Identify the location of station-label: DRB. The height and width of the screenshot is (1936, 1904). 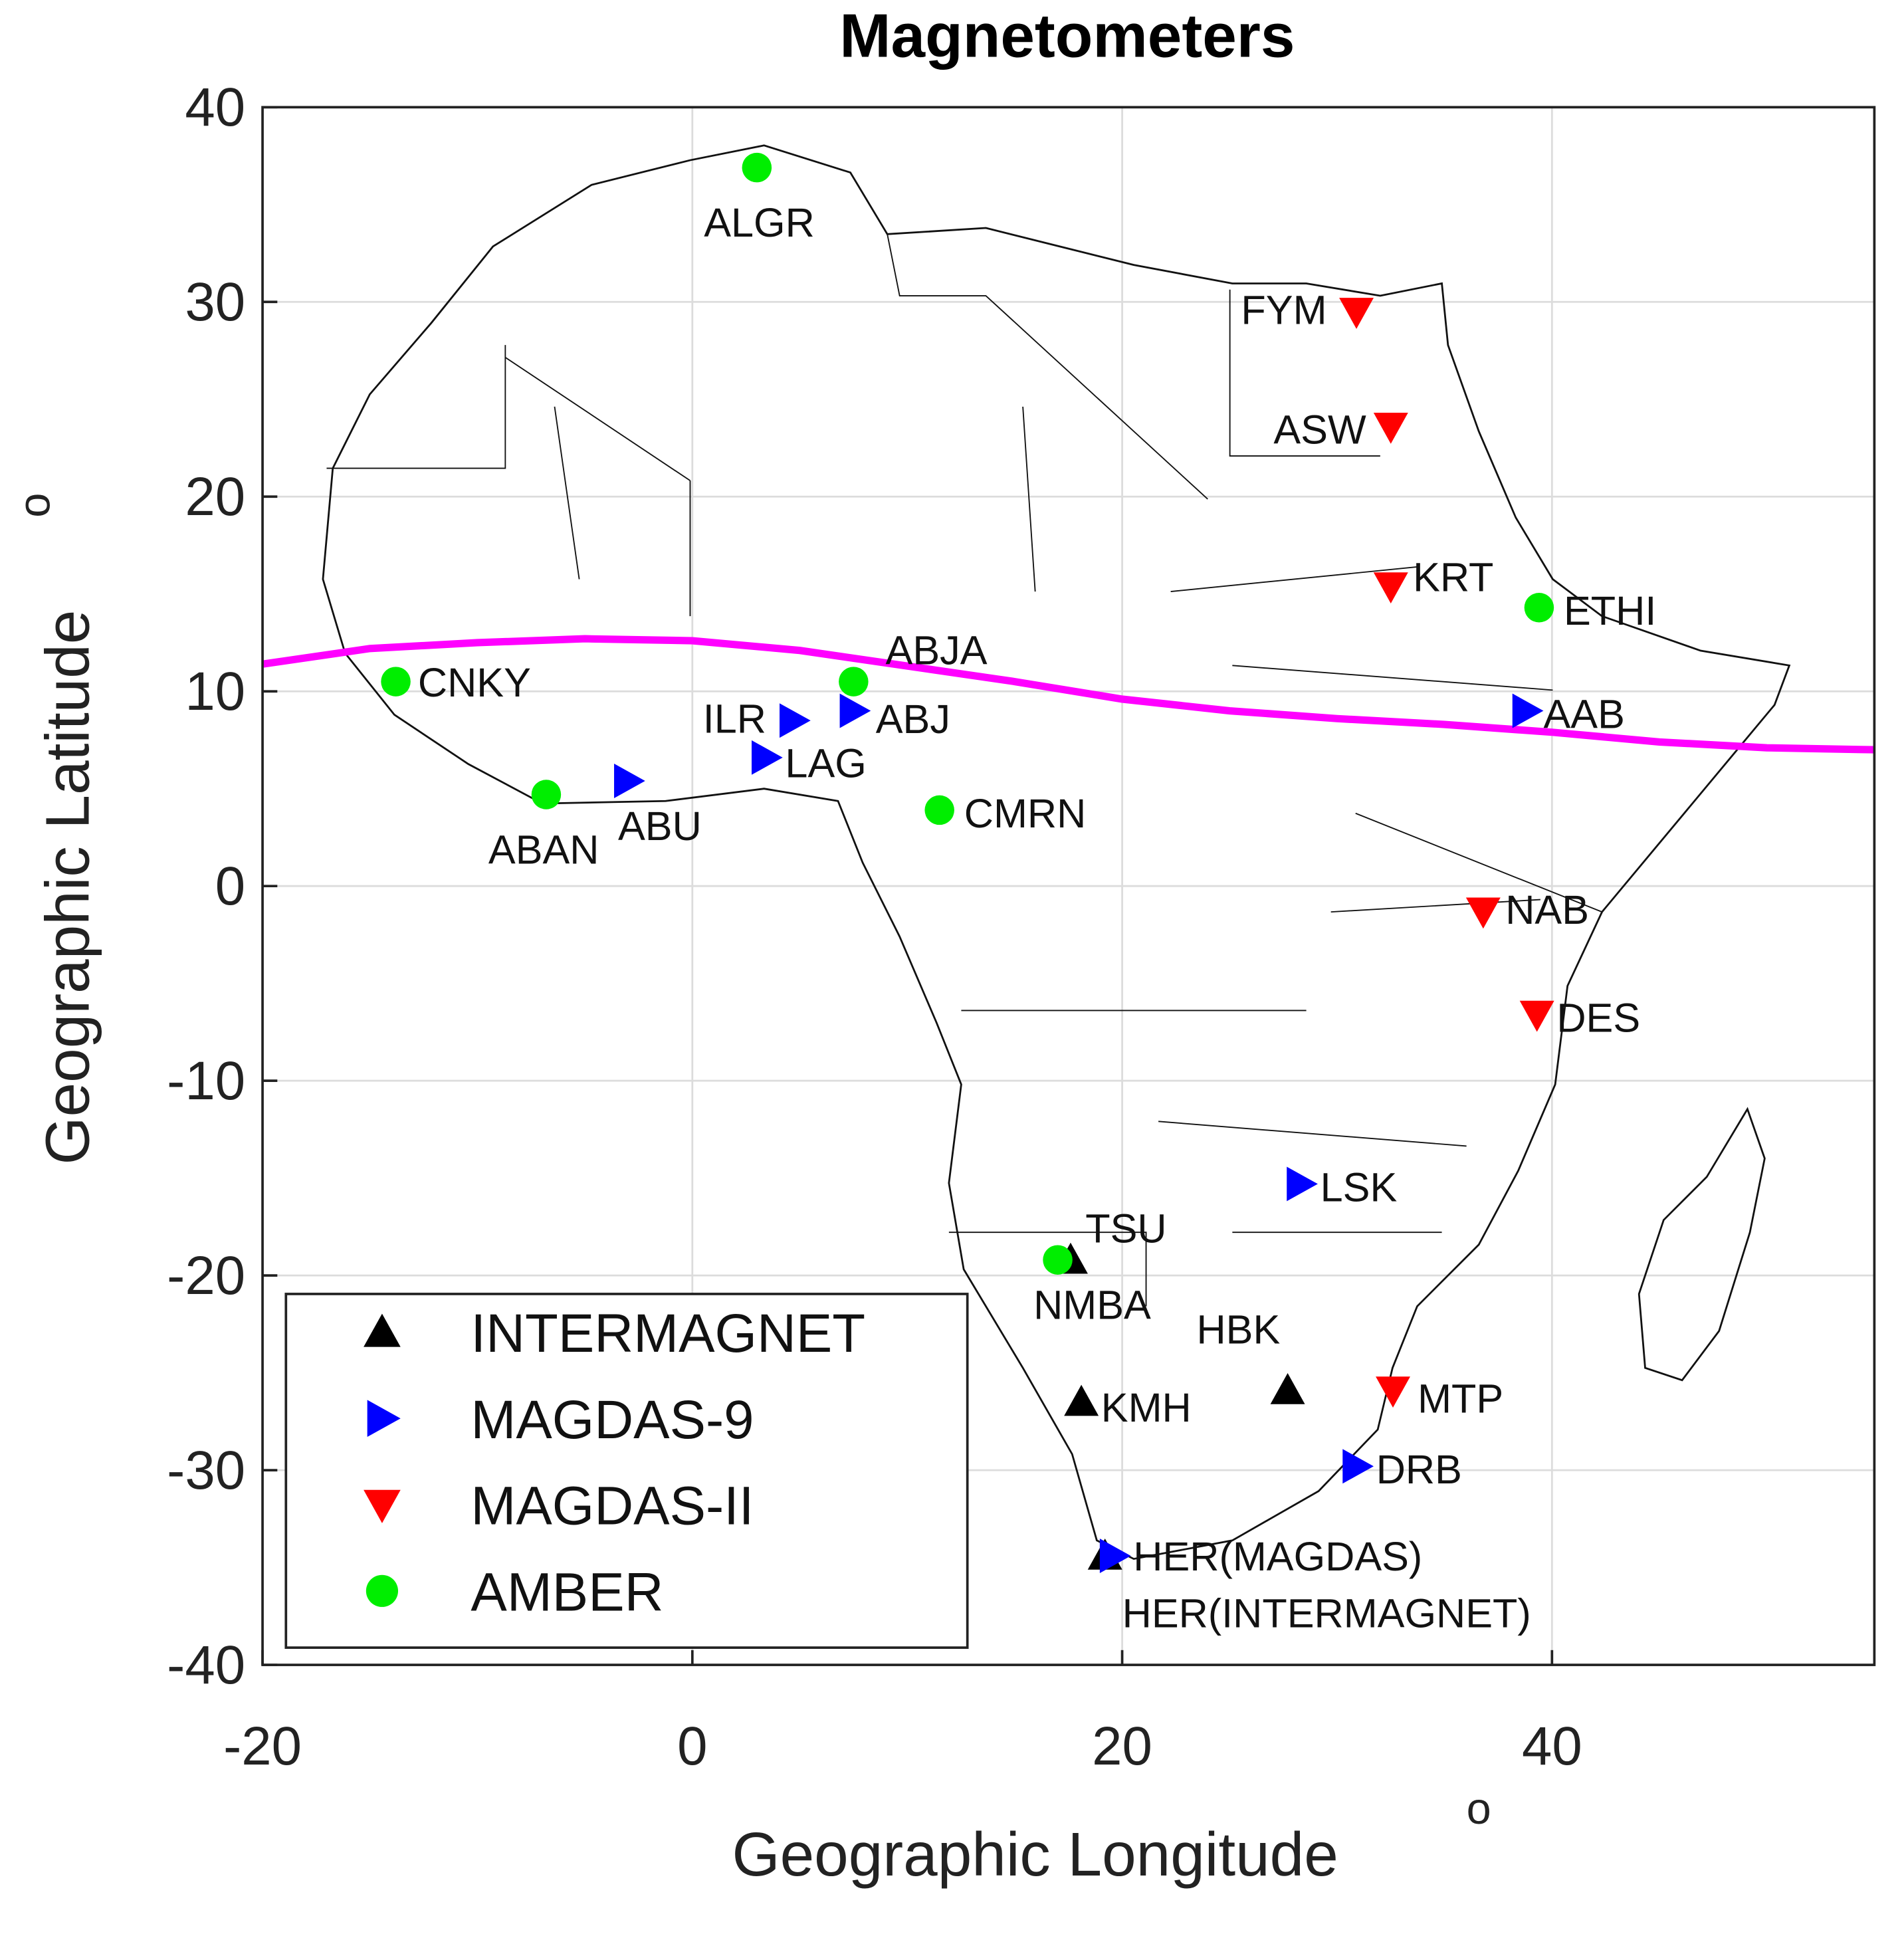
(1419, 1469).